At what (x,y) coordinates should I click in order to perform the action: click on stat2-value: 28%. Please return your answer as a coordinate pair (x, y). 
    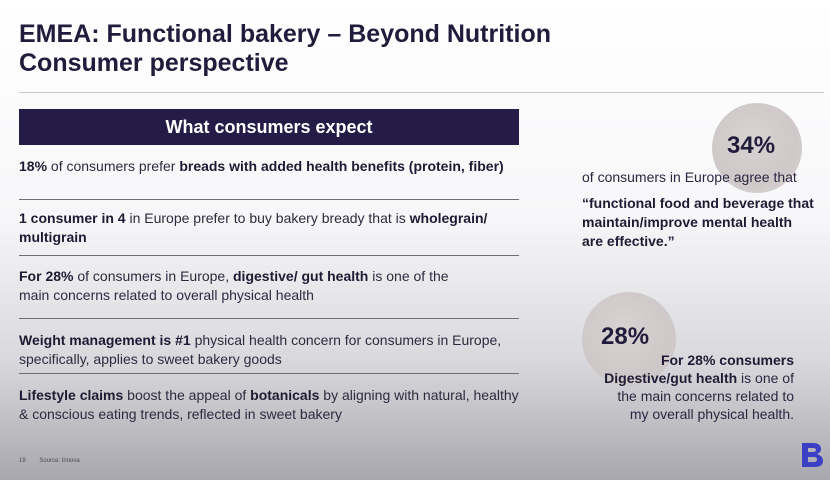
    Looking at the image, I should click on (625, 336).